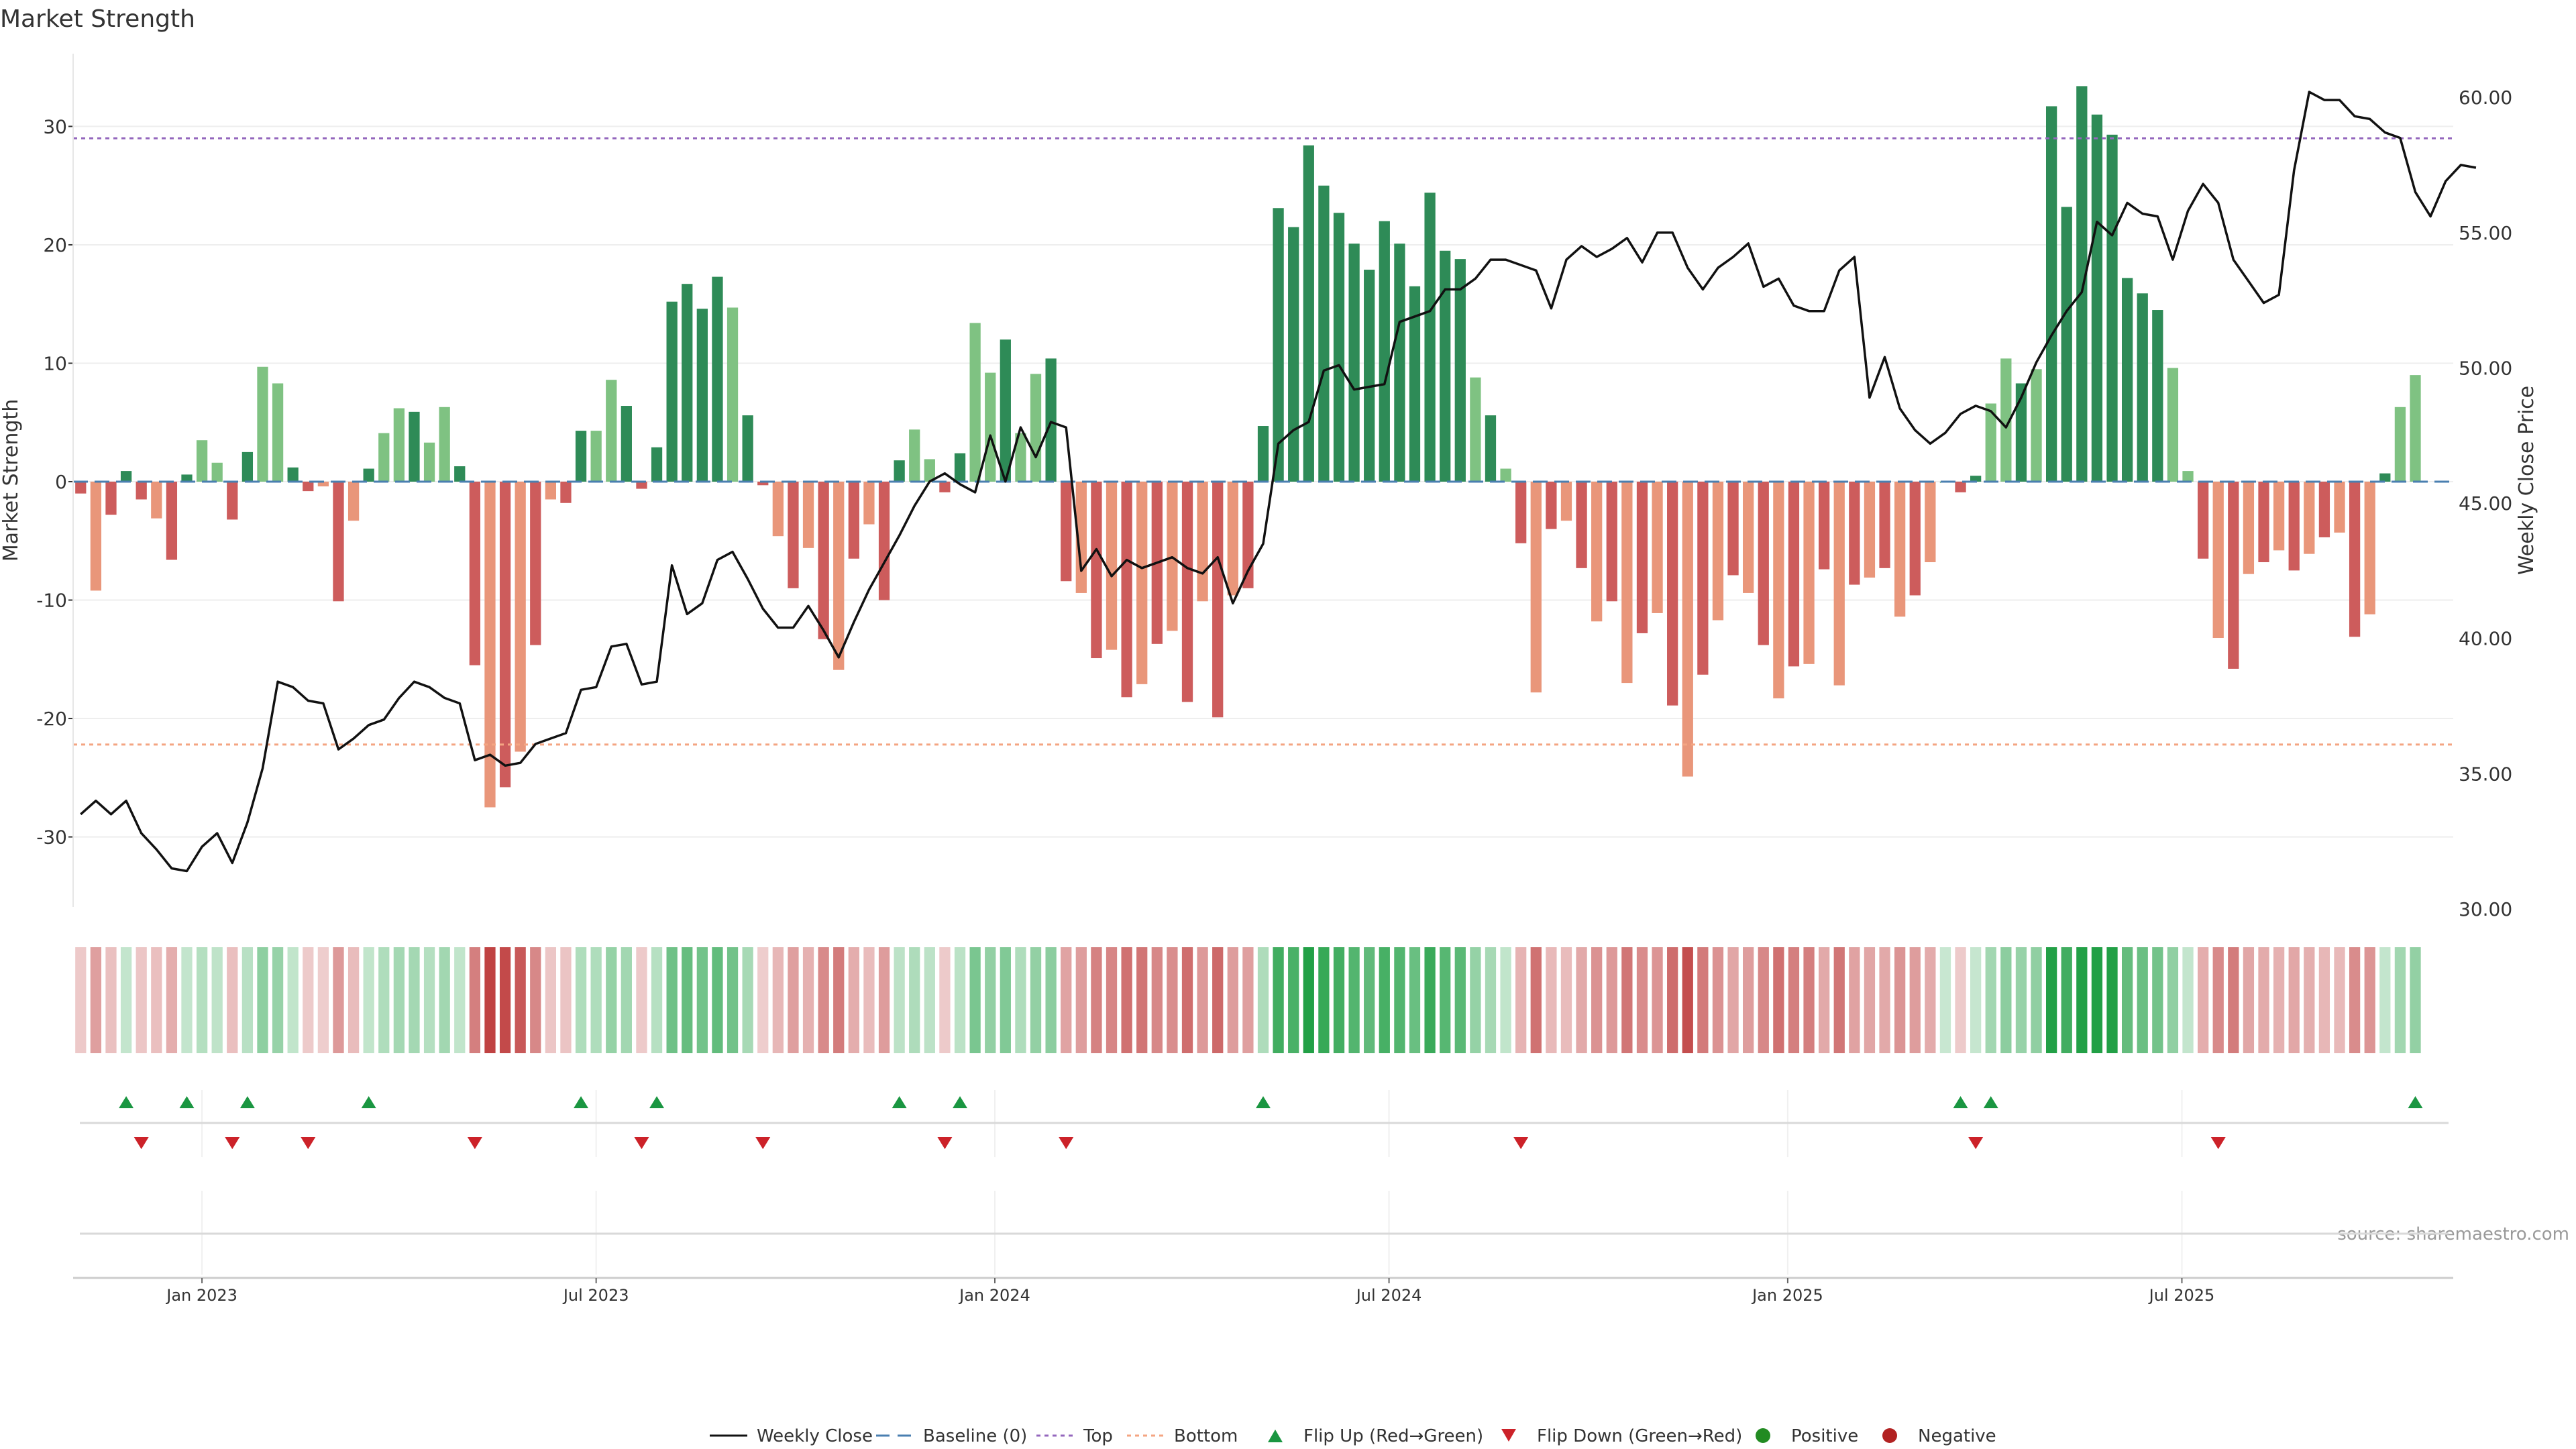 Image resolution: width=2576 pixels, height=1449 pixels. Describe the element at coordinates (55, 126) in the screenshot. I see `y-tick-label: 30` at that location.